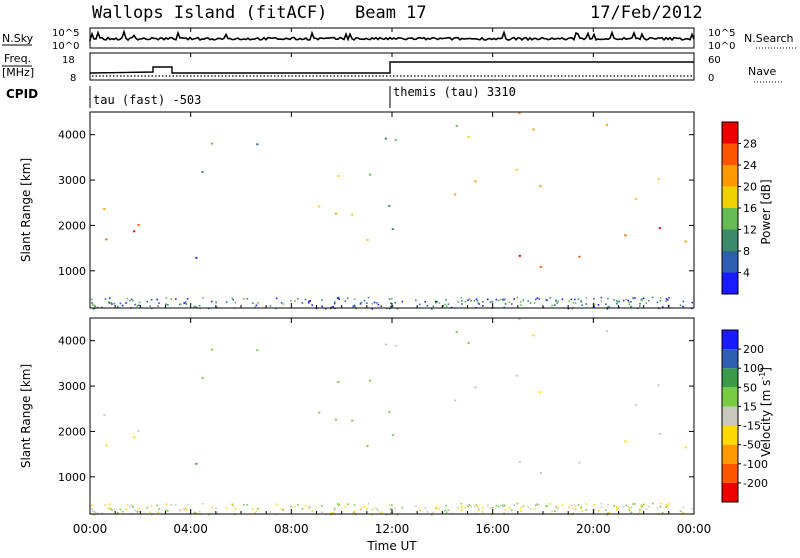 The width and height of the screenshot is (800, 558). Describe the element at coordinates (391, 67) in the screenshot. I see `frequency-trace` at that location.